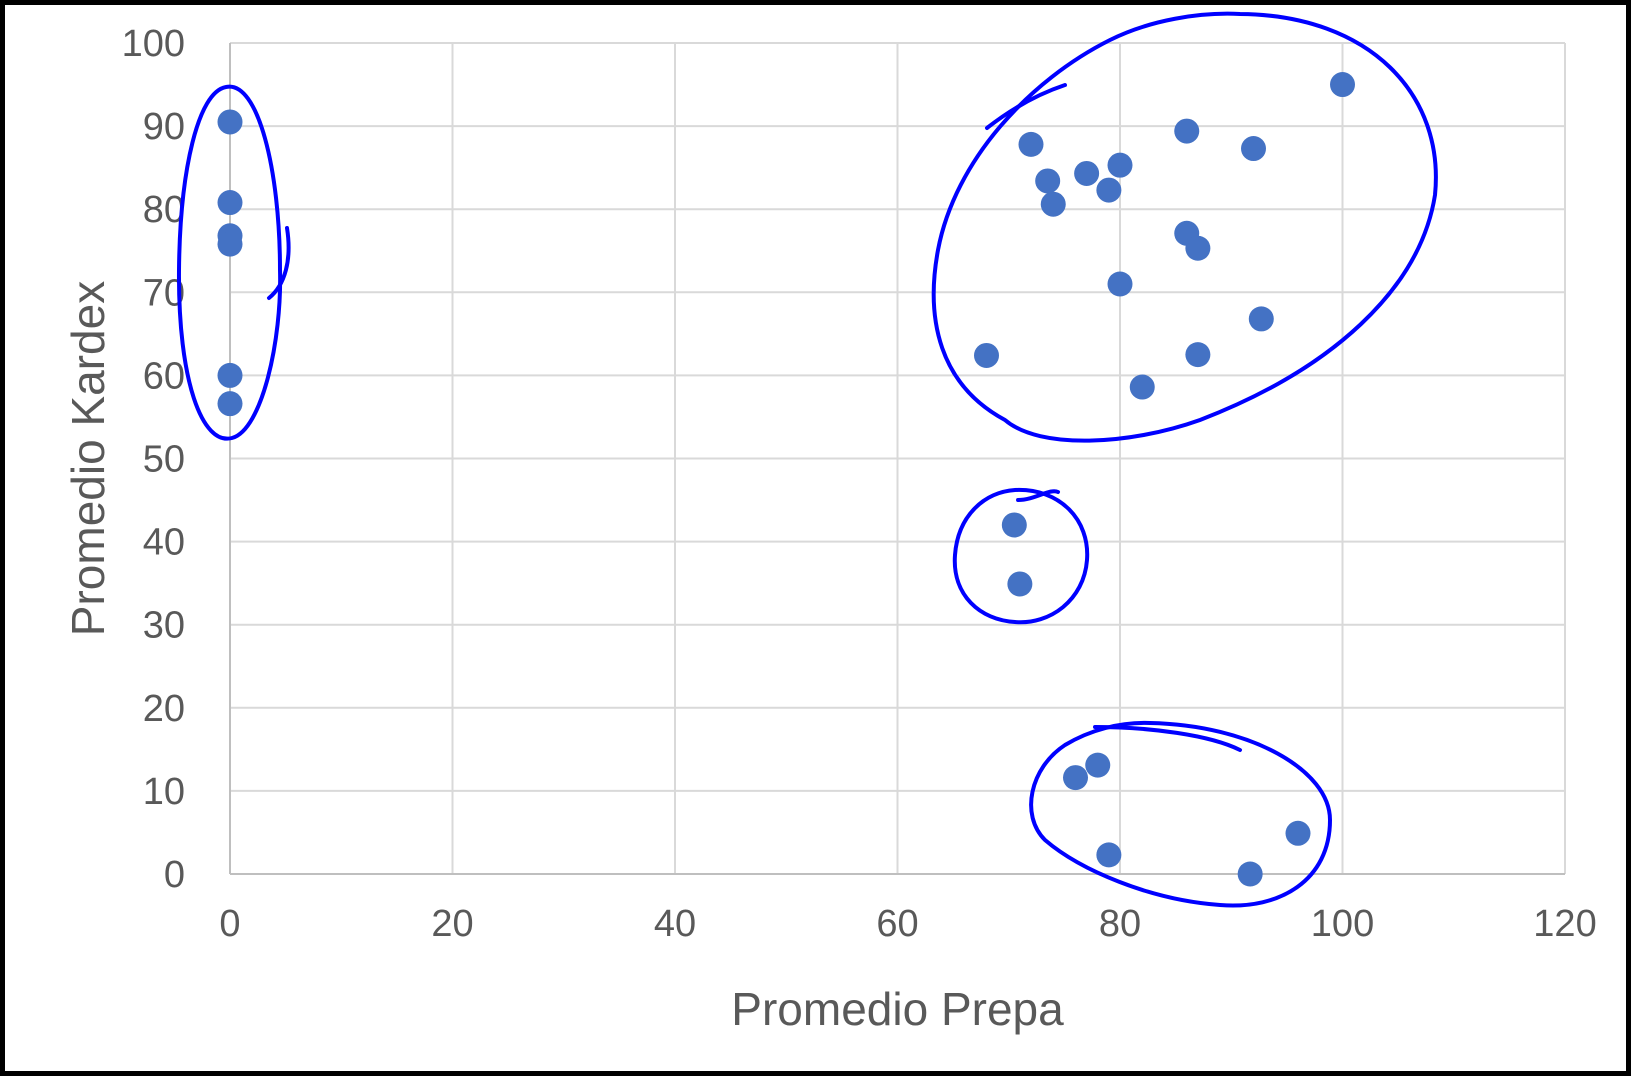  I want to click on cluster-ellipse-middle, so click(1021, 556).